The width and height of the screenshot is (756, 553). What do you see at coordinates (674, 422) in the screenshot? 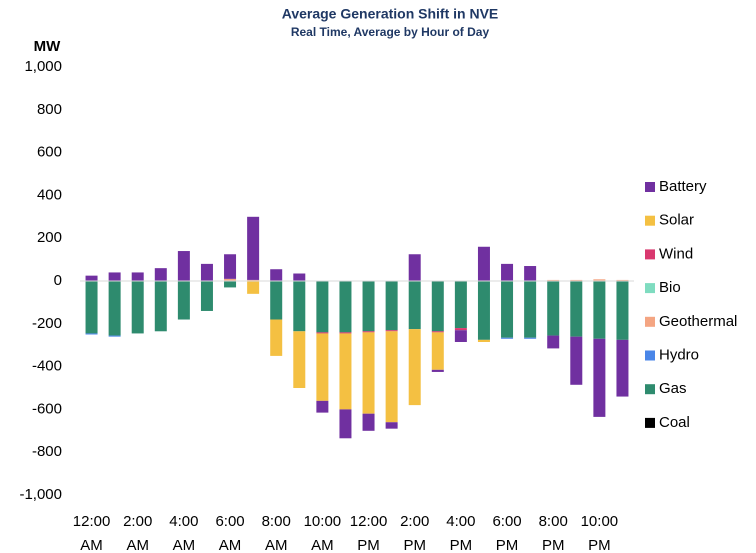
I see `legend-label: Coal` at bounding box center [674, 422].